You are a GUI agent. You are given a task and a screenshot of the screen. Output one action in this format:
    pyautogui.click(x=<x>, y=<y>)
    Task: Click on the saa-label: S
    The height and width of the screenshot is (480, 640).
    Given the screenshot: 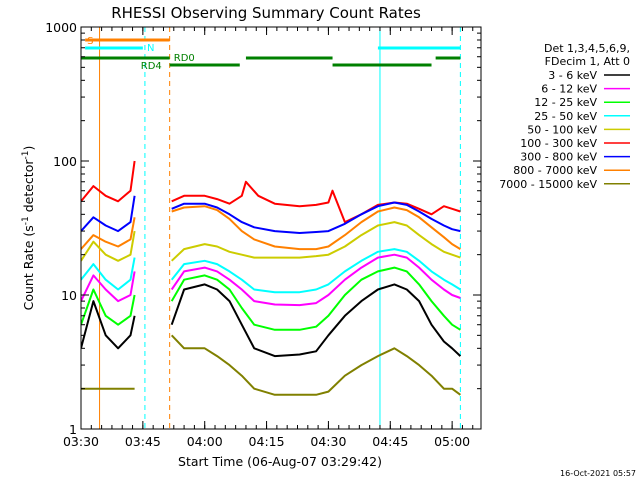 What is the action you would take?
    pyautogui.click(x=90, y=41)
    